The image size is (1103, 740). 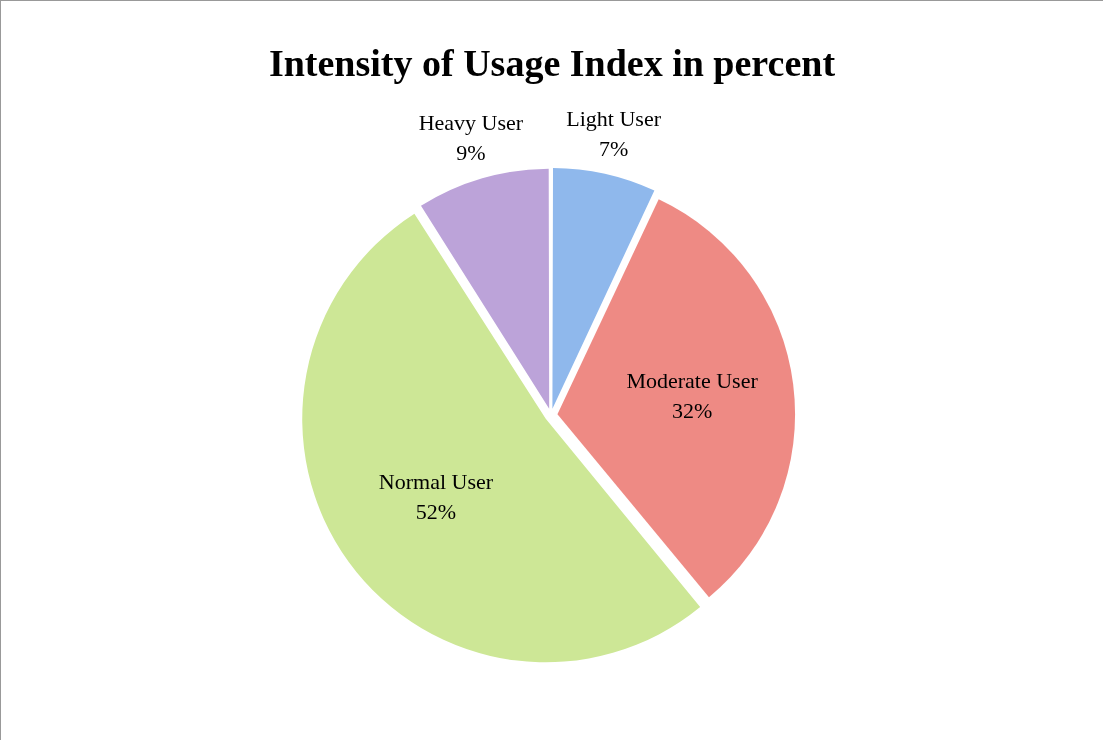 What do you see at coordinates (552, 63) in the screenshot?
I see `chart-title: Intensity of Usage Index in percent` at bounding box center [552, 63].